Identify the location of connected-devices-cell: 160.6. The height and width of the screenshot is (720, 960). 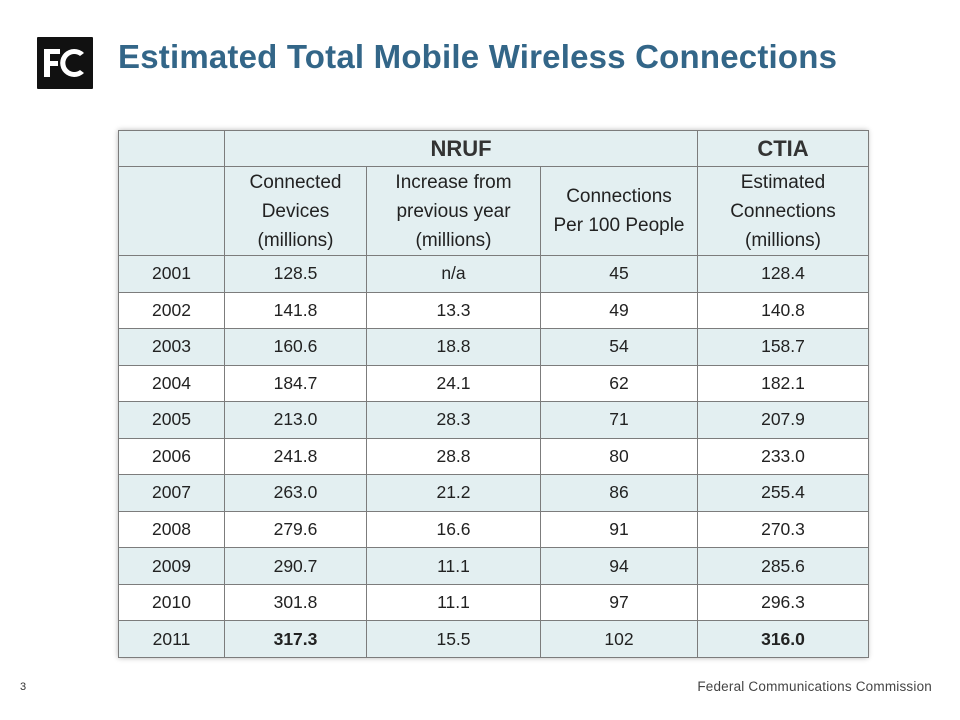
(295, 347).